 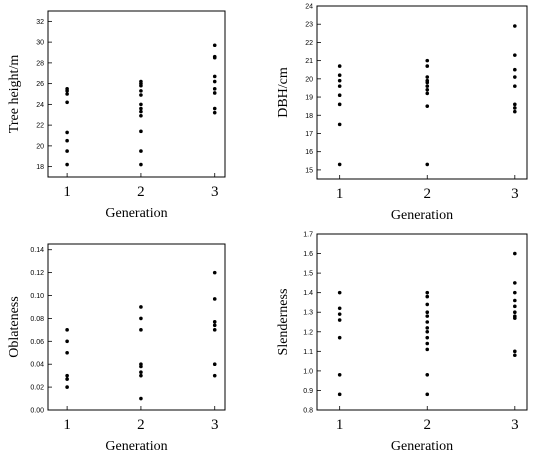 What do you see at coordinates (40, 43) in the screenshot?
I see `y-tick-label: 30` at bounding box center [40, 43].